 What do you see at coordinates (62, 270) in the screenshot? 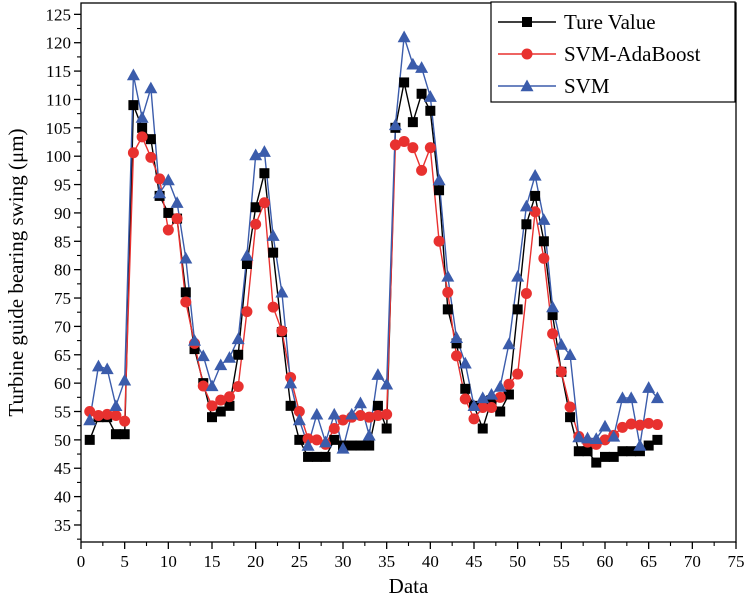
I see `y-tick-label: 80` at bounding box center [62, 270].